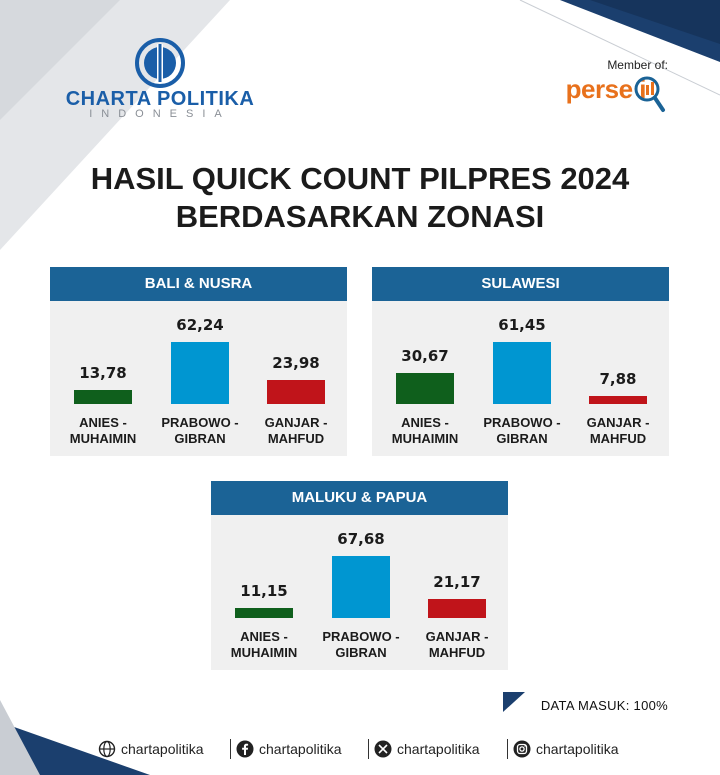  Describe the element at coordinates (360, 178) in the screenshot. I see `title-line-1: HASIL QUICK COUNT PILPRES 2024` at that location.